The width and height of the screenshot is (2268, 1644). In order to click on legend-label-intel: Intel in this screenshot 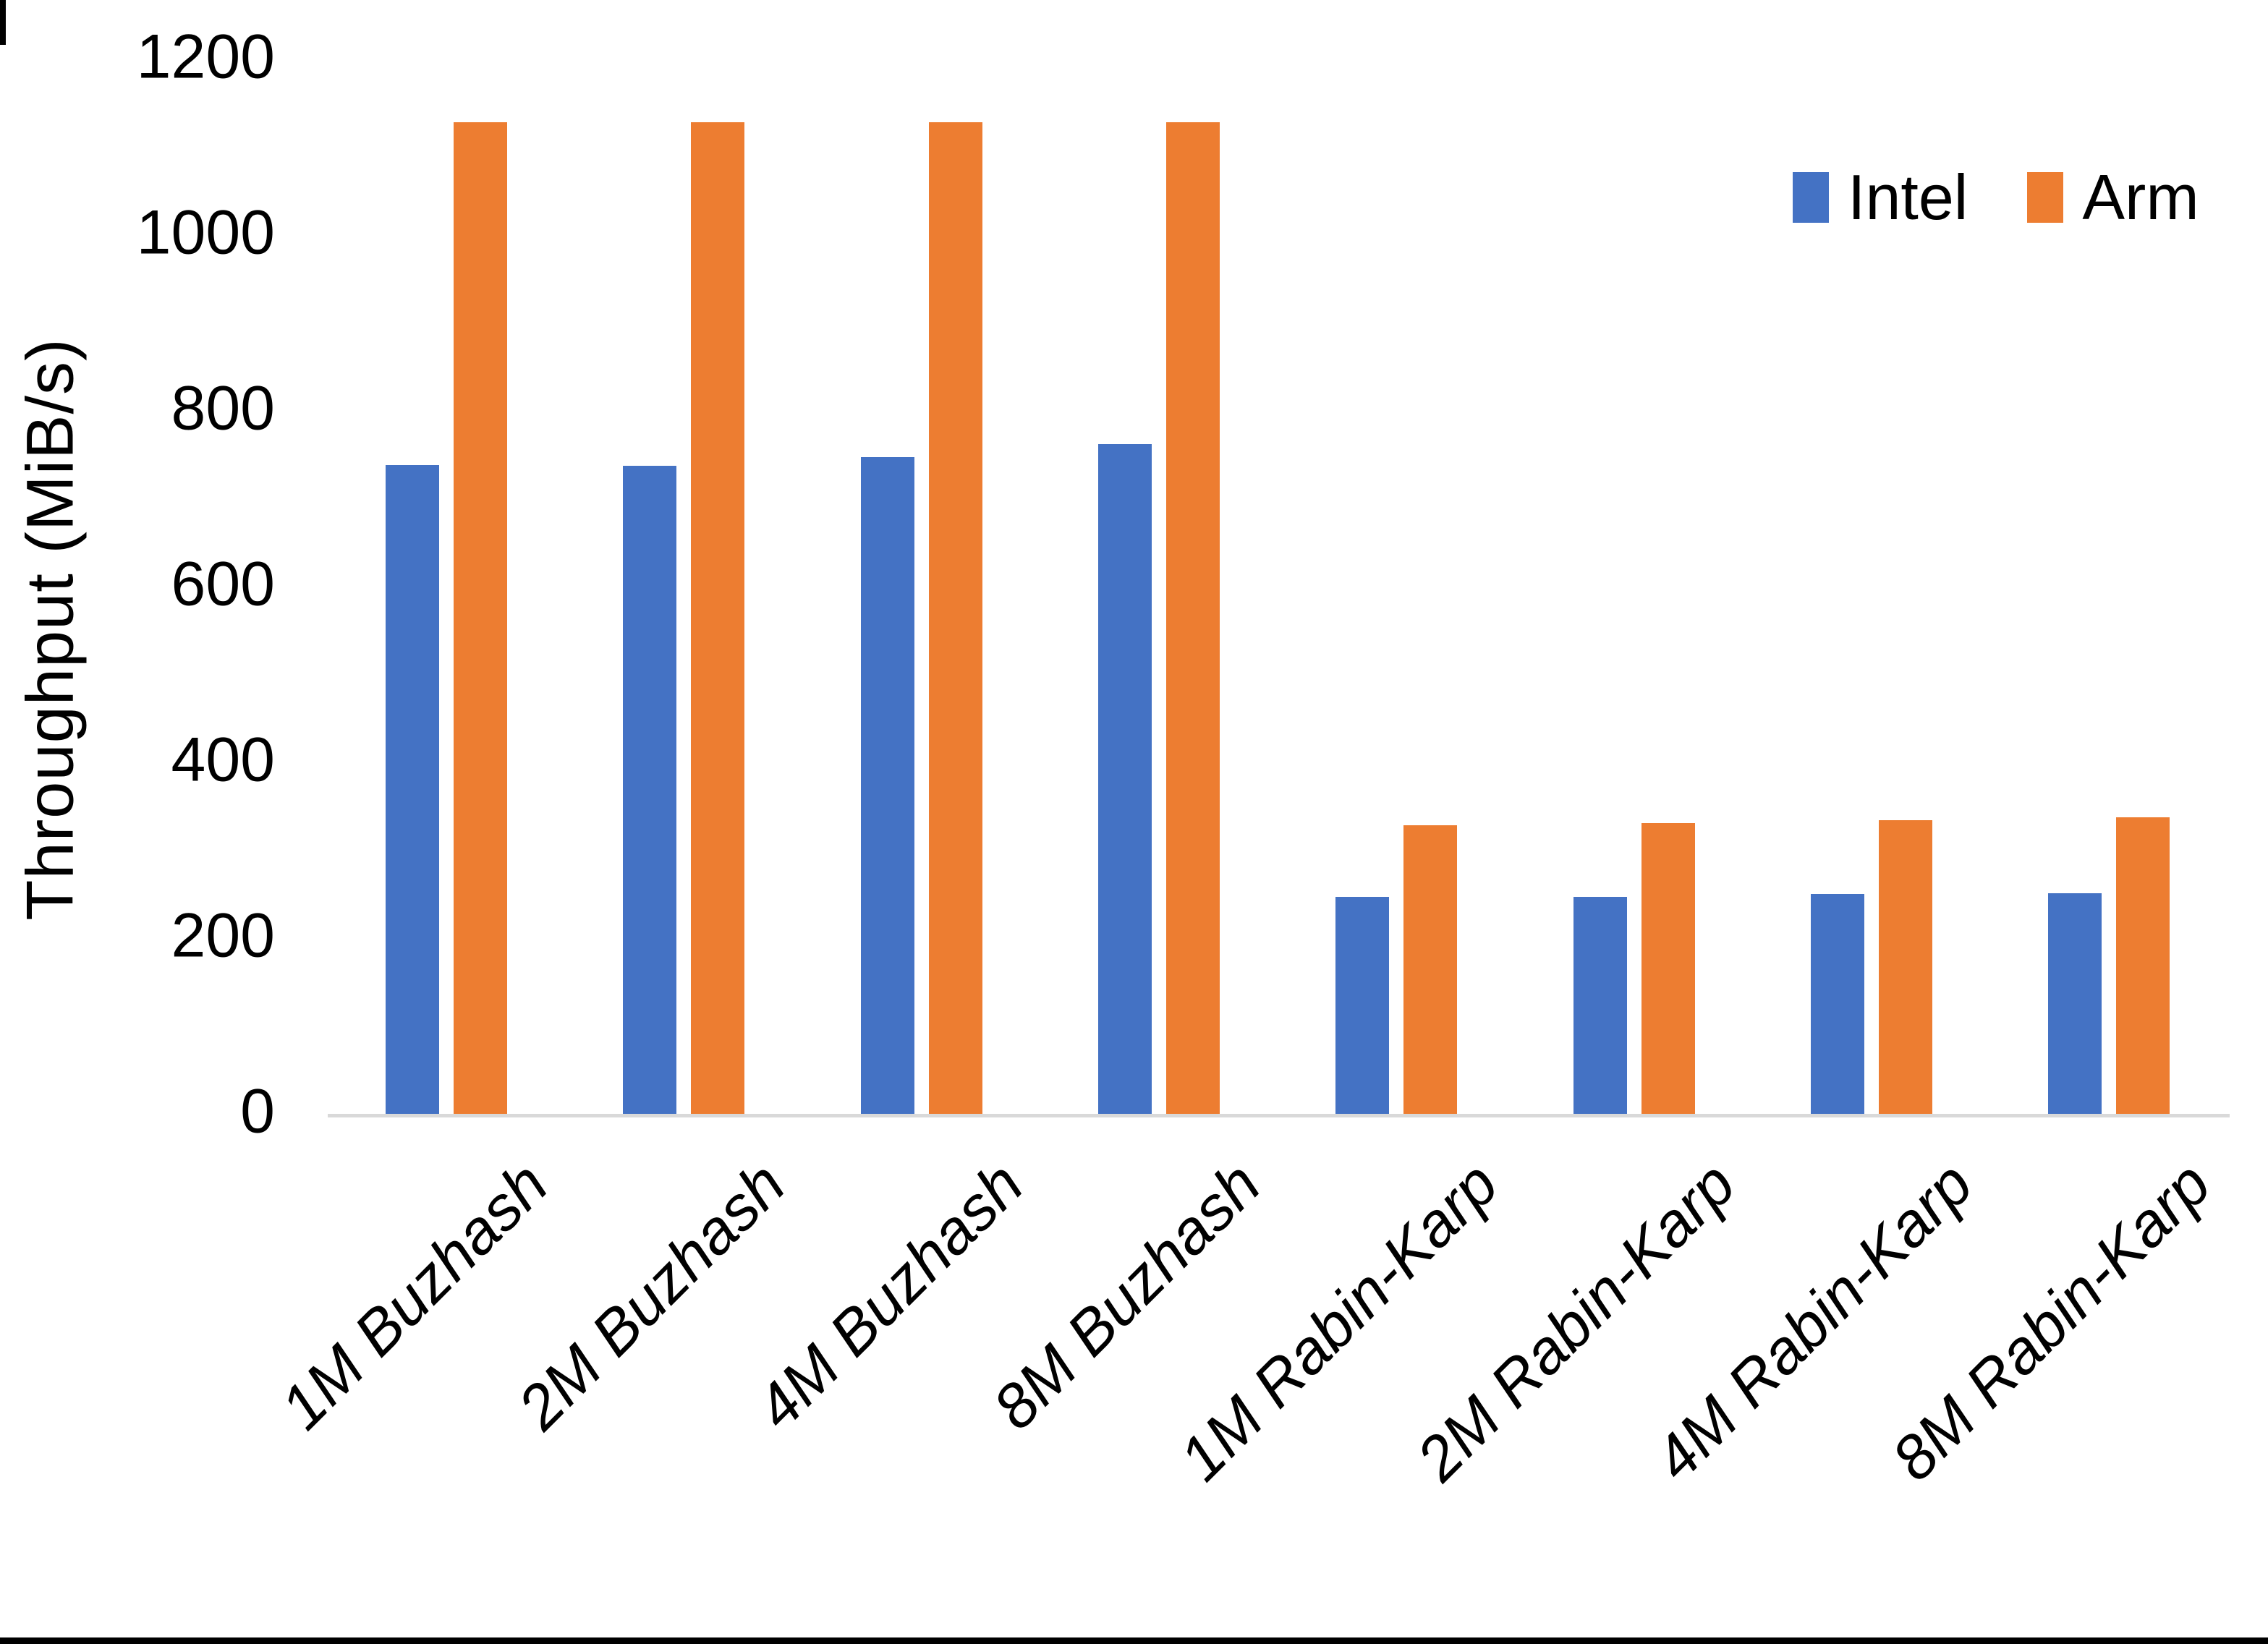, I will do `click(1908, 197)`.